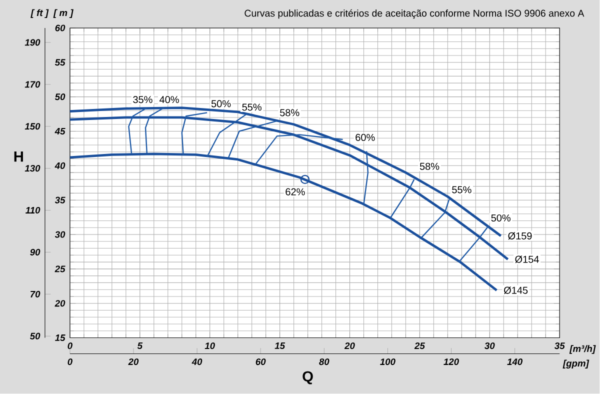  What do you see at coordinates (18, 157) in the screenshot?
I see `text: H` at bounding box center [18, 157].